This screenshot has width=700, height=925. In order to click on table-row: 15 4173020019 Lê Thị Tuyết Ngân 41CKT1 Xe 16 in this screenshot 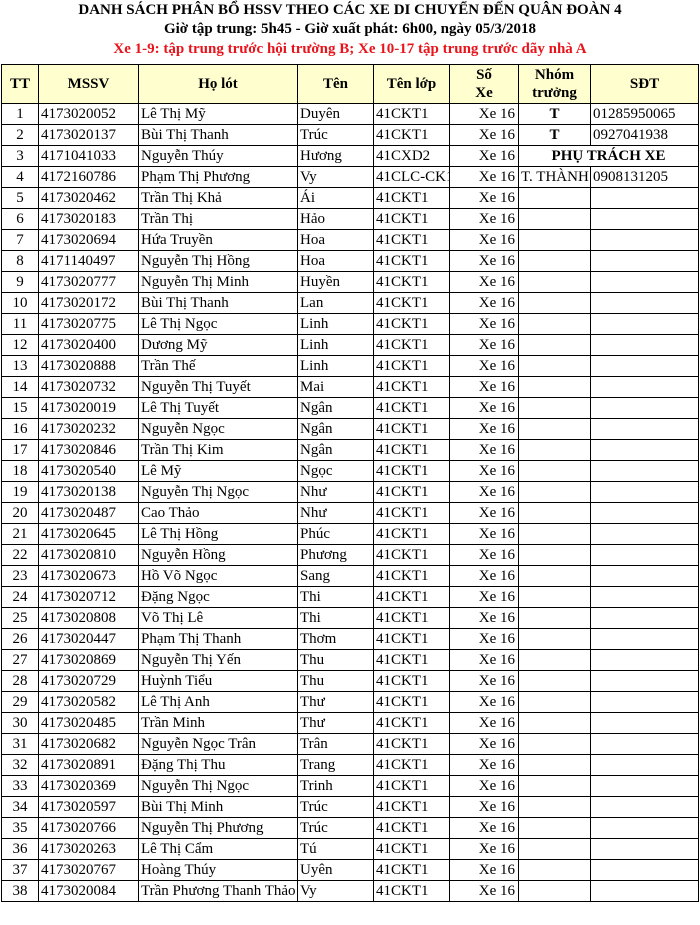, I will do `click(350, 408)`.